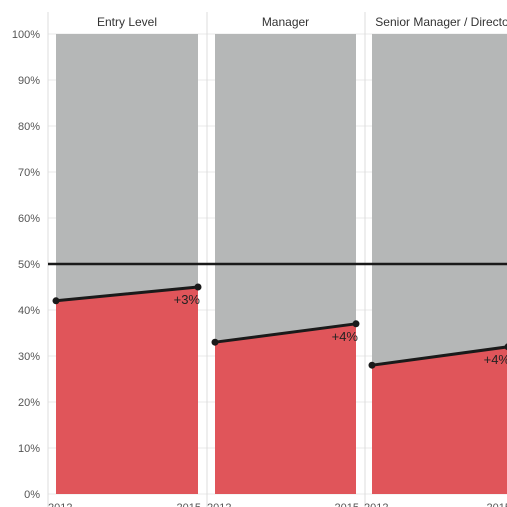 Image resolution: width=507 pixels, height=507 pixels. What do you see at coordinates (29, 403) in the screenshot?
I see `y-tick-label: 20%` at bounding box center [29, 403].